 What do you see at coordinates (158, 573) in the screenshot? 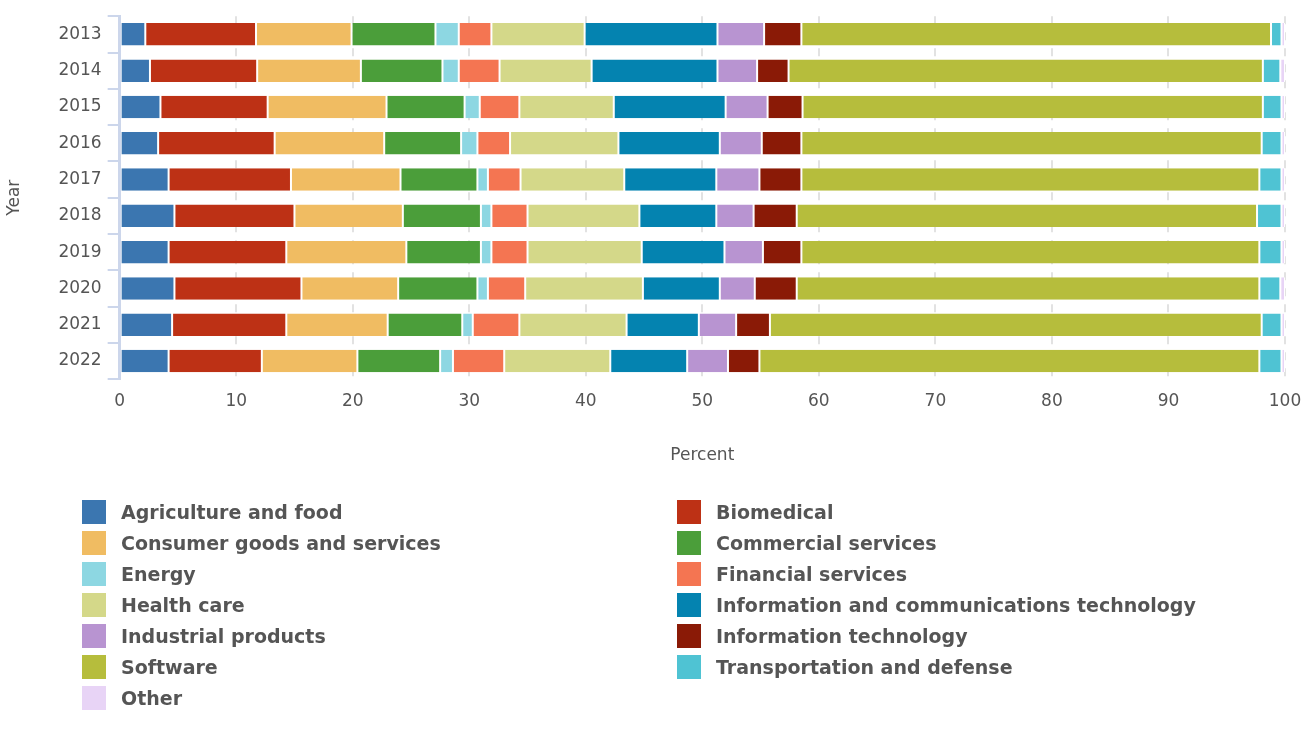
I see `legend-label: Energy` at bounding box center [158, 573].